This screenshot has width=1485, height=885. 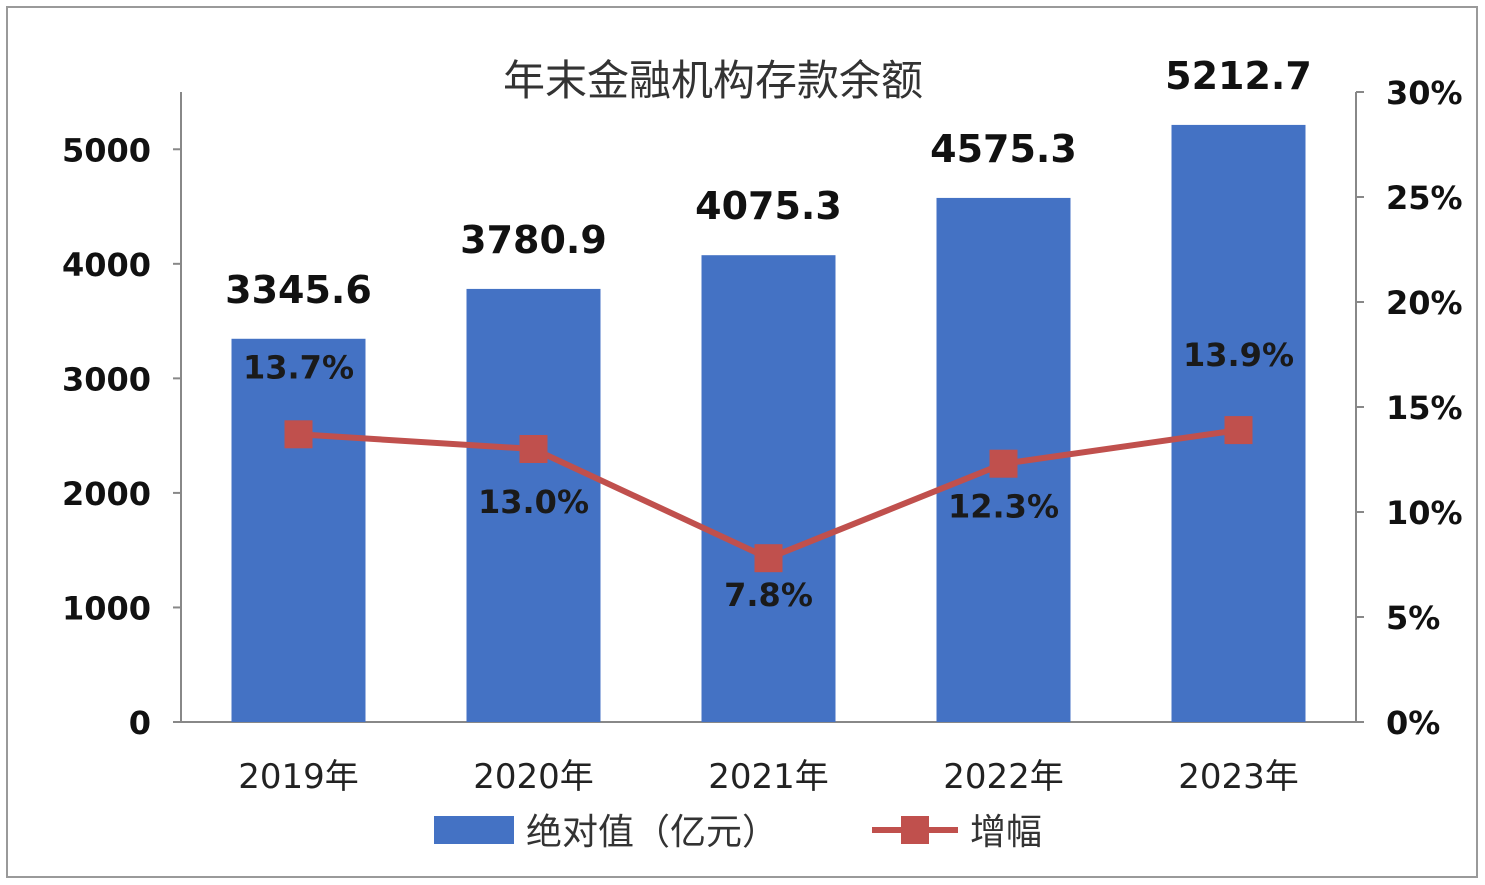 What do you see at coordinates (1413, 723) in the screenshot?
I see `right-tick-label: 0%` at bounding box center [1413, 723].